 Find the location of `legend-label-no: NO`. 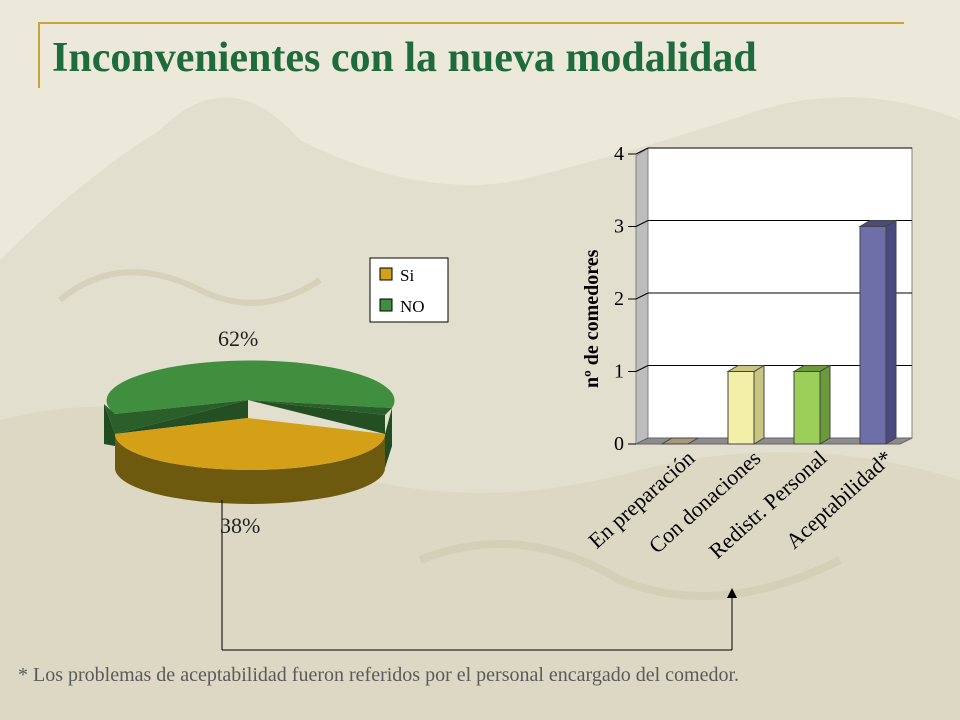

legend-label-no: NO is located at coordinates (412, 306).